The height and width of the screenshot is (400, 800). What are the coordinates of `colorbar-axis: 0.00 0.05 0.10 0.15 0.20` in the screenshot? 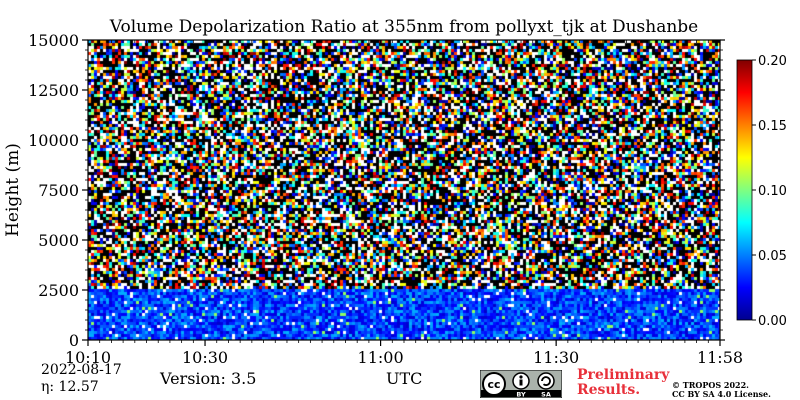 It's located at (769, 191).